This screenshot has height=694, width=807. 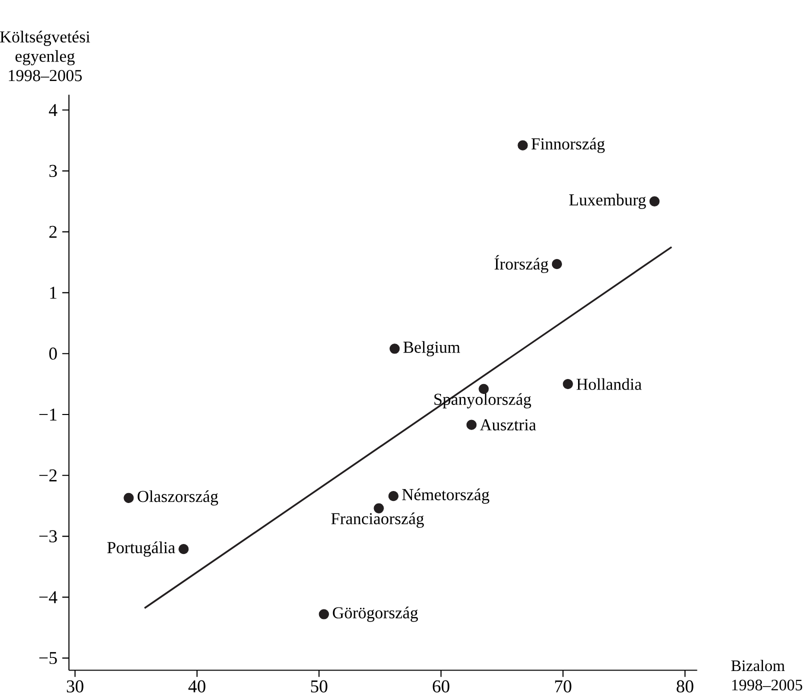 What do you see at coordinates (607, 201) in the screenshot?
I see `annotation: Luxemburg` at bounding box center [607, 201].